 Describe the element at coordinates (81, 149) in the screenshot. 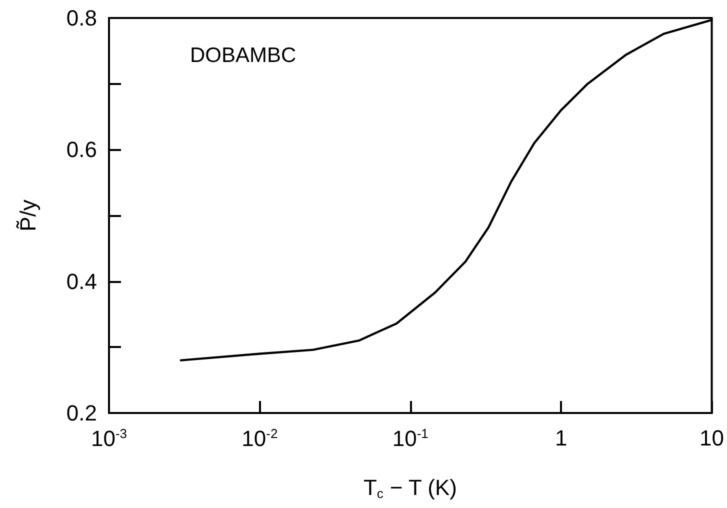

I see `y-tick-label: 0.6` at that location.